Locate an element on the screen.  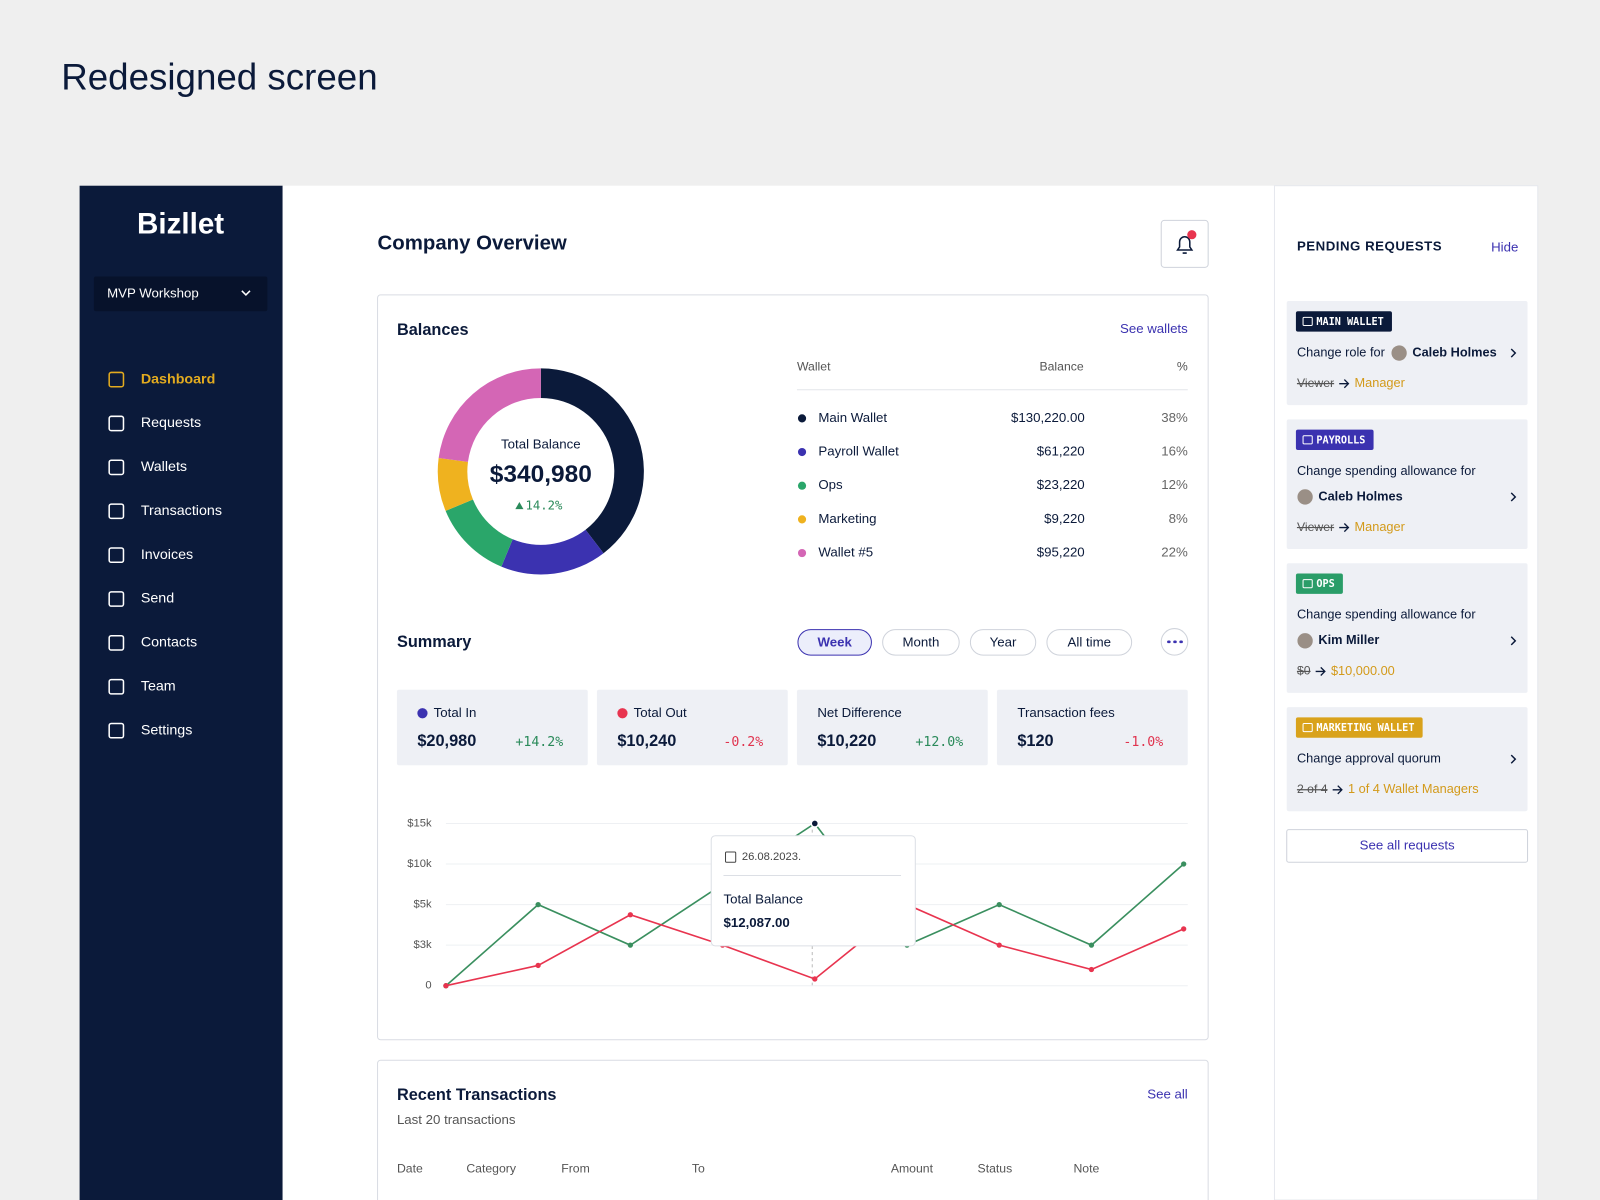
y-tick-label: $10k is located at coordinates (419, 864).